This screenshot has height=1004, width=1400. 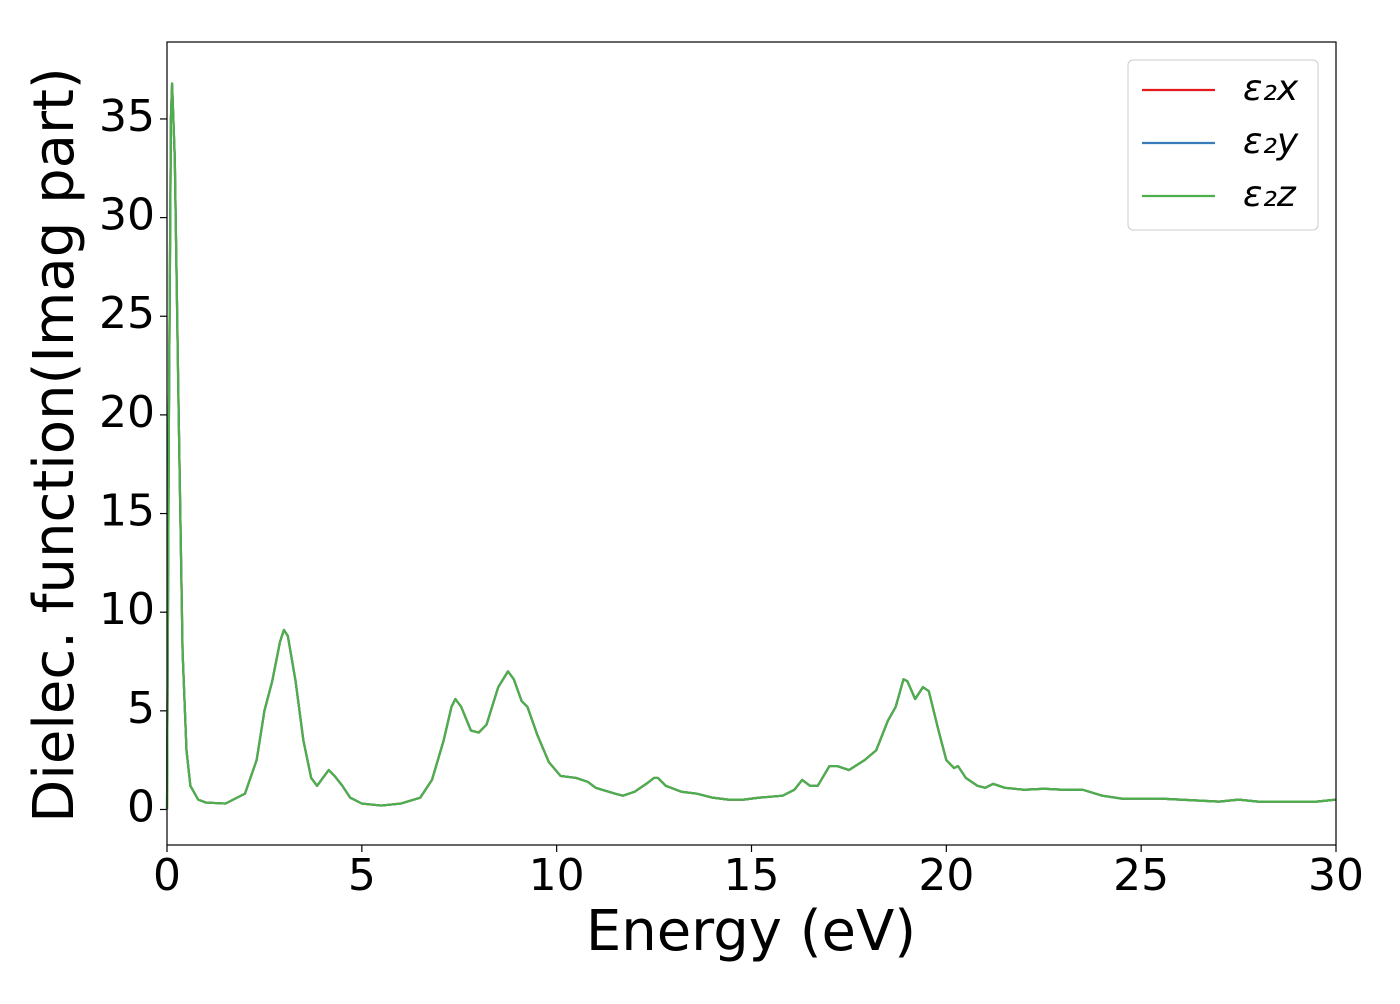 I want to click on y-tick-label: 10, so click(x=127, y=609).